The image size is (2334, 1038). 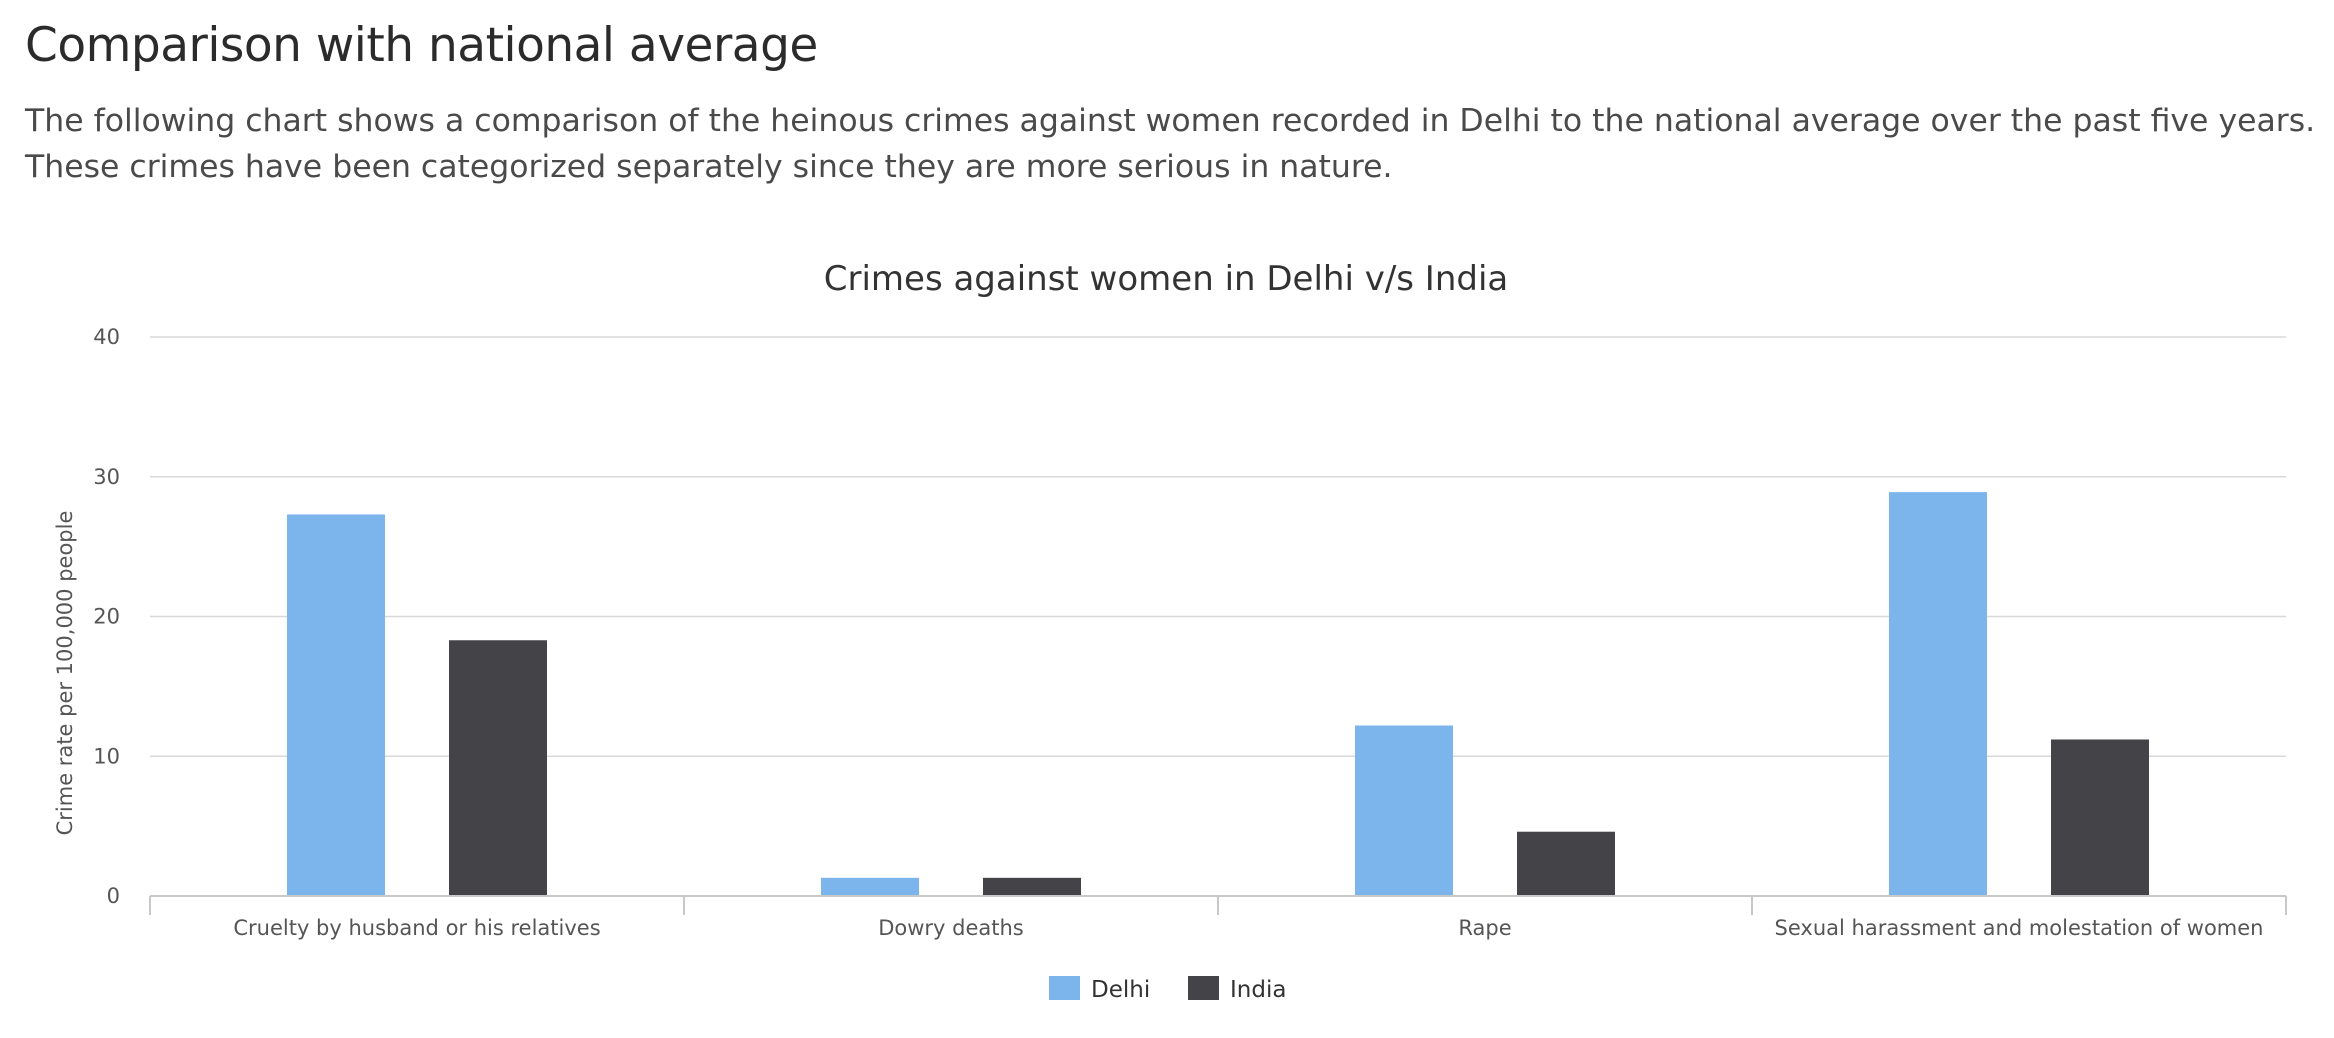 I want to click on y-axis-ticks: 0 10 20 30 40, so click(x=106, y=616).